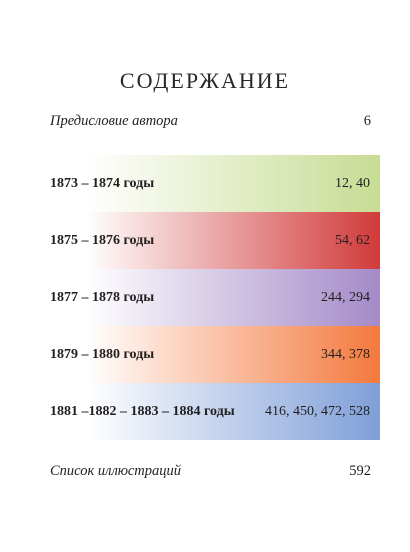 This screenshot has width=410, height=552. Describe the element at coordinates (367, 121) in the screenshot. I see `toc-entry-page: 6` at that location.